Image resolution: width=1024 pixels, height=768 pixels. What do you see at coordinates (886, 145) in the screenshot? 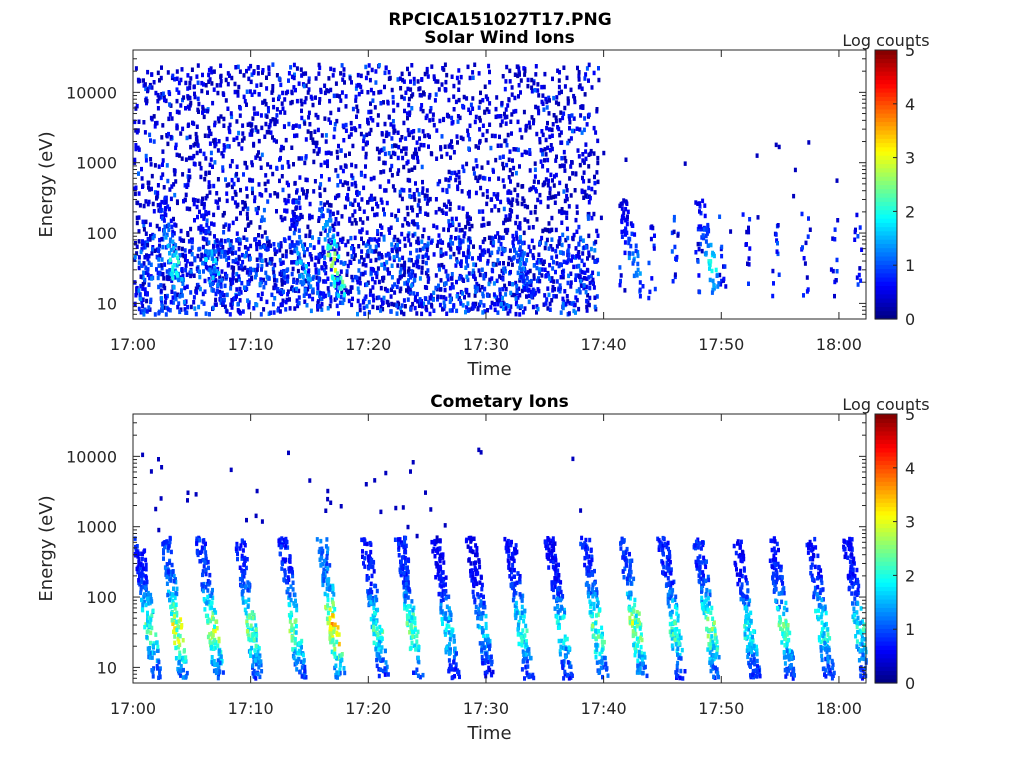
I see `colorbar-segment` at bounding box center [886, 145].